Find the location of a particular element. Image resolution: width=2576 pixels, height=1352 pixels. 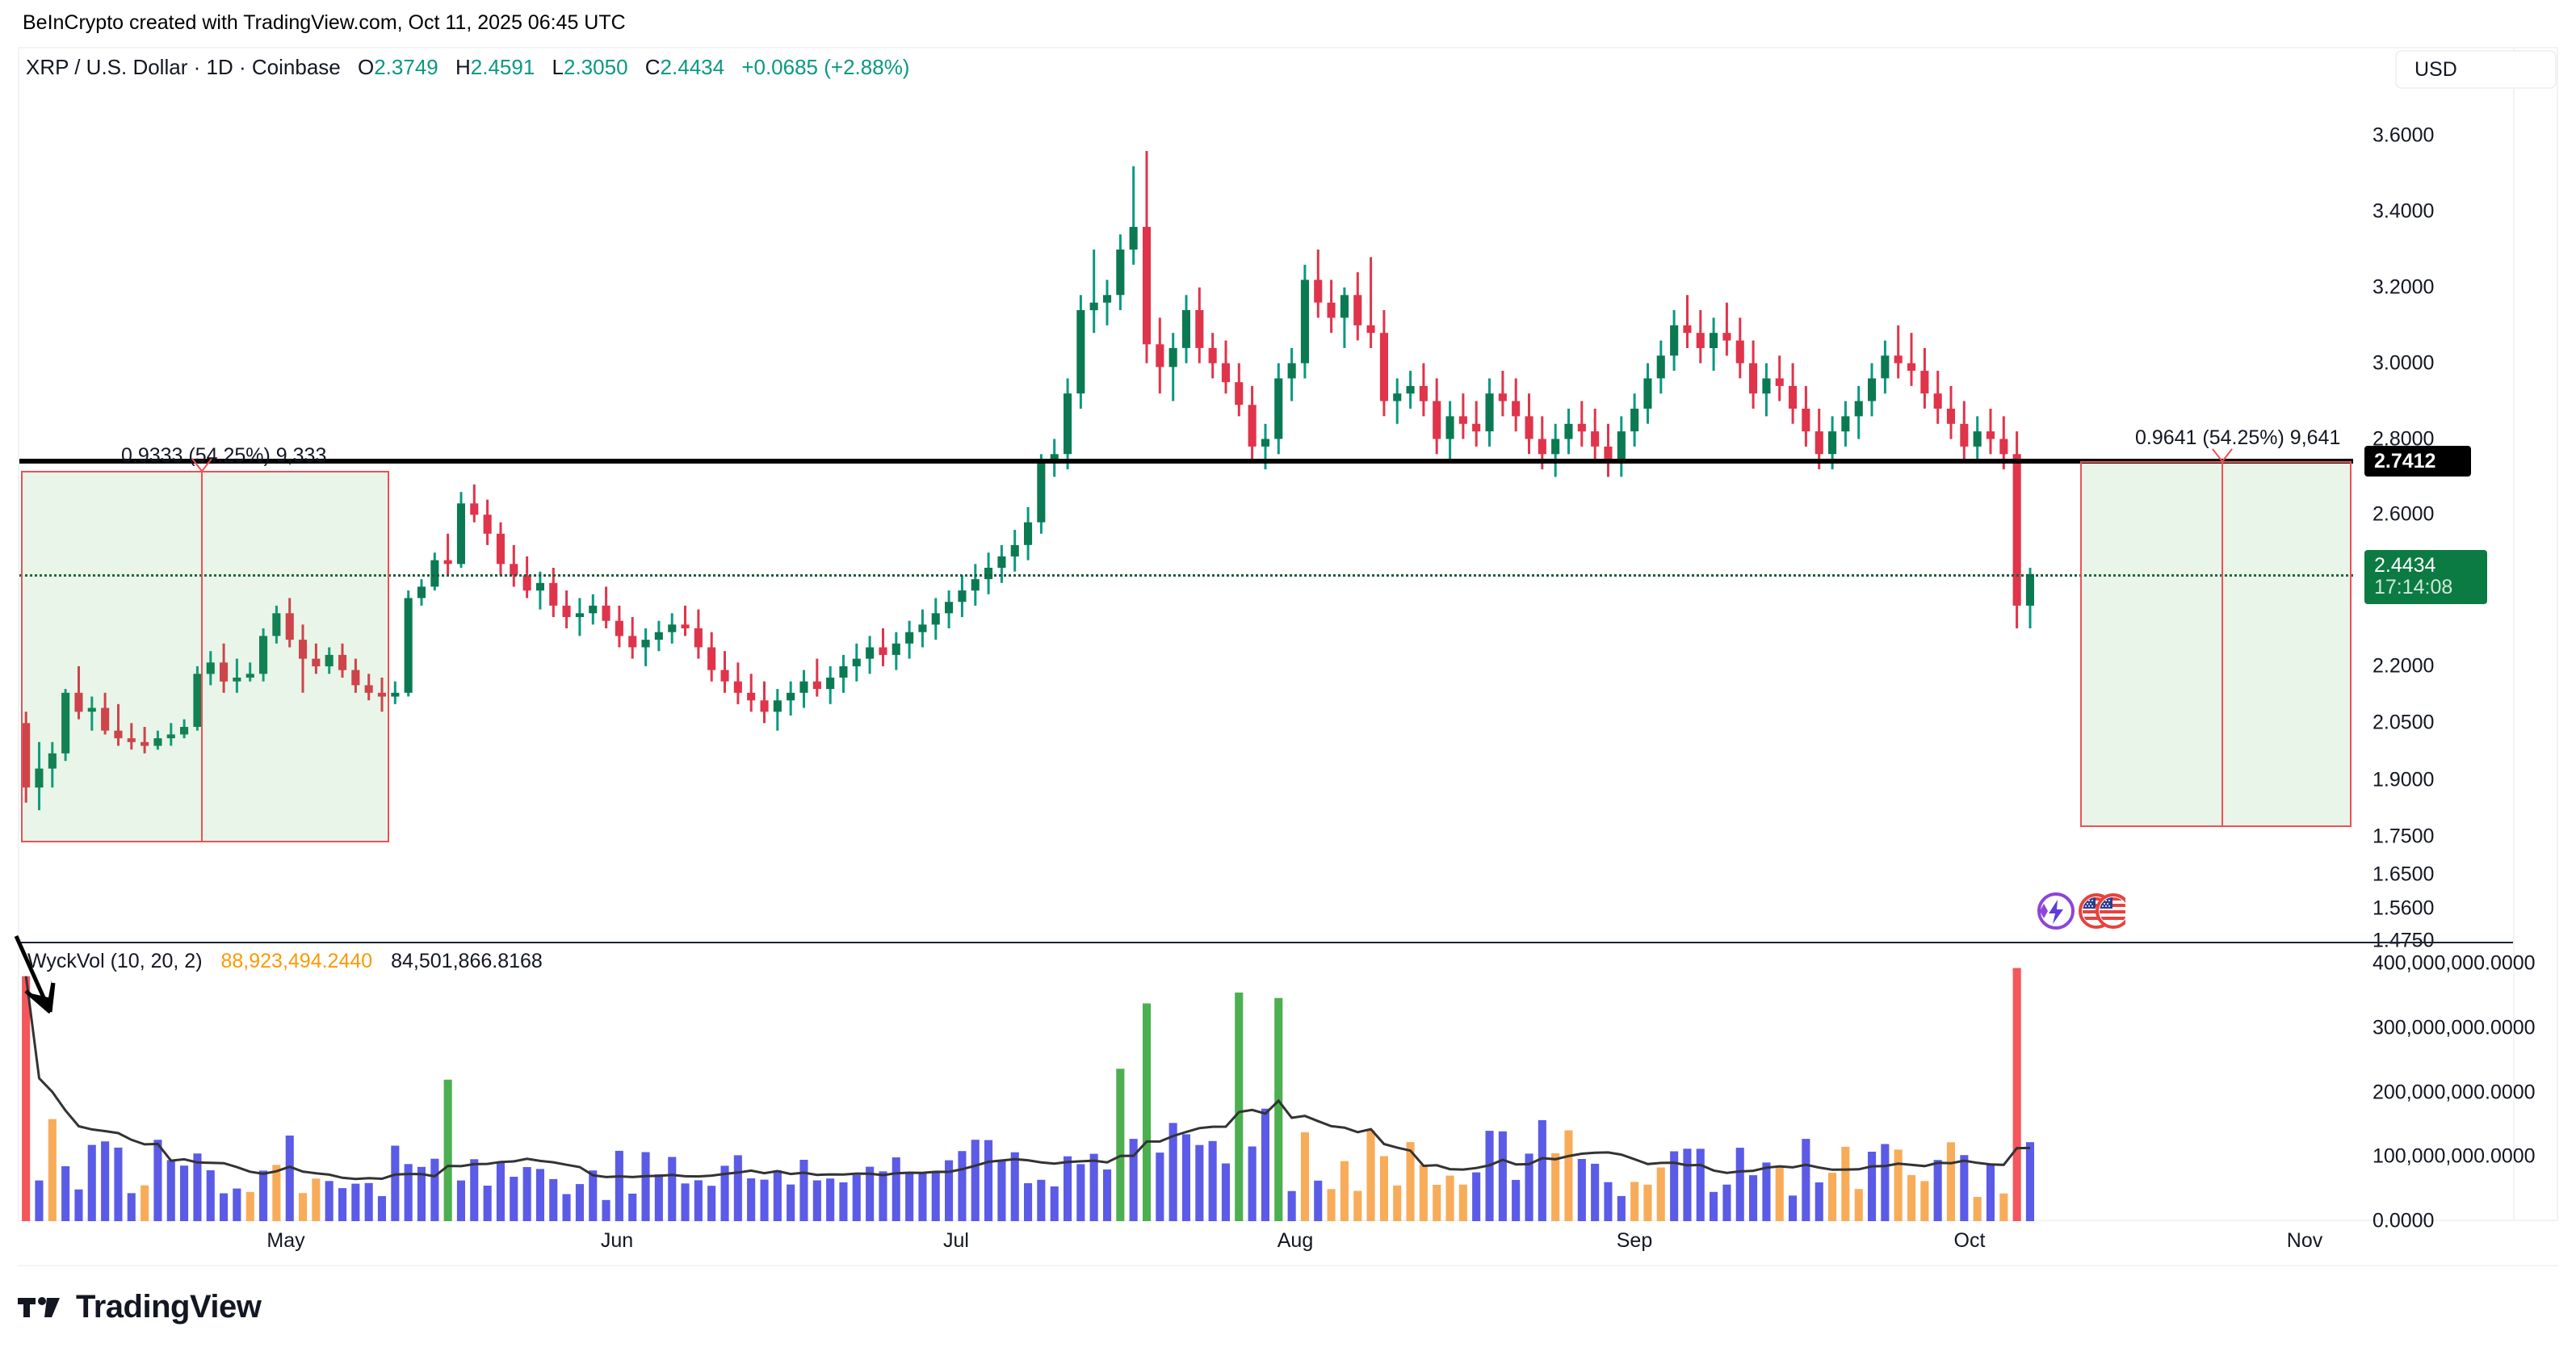

price-tick: 1.9000 is located at coordinates (2404, 779).